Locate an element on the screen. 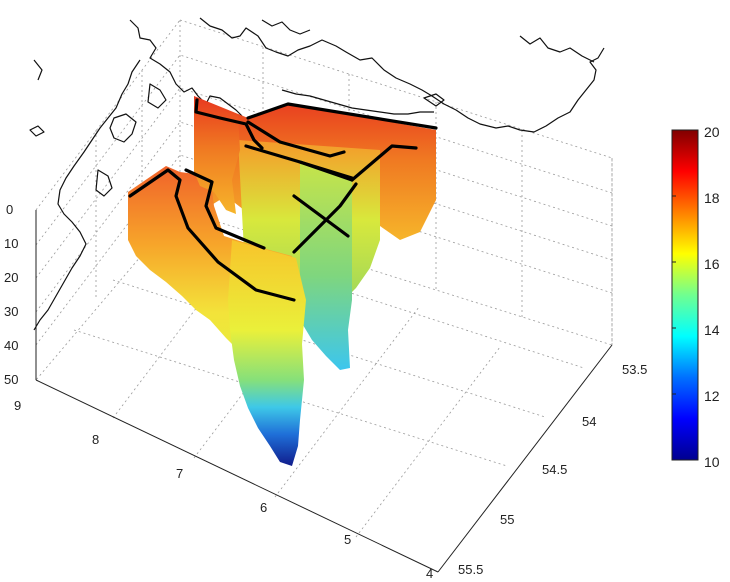  y-tick-54-5: 54.5 is located at coordinates (554, 469).